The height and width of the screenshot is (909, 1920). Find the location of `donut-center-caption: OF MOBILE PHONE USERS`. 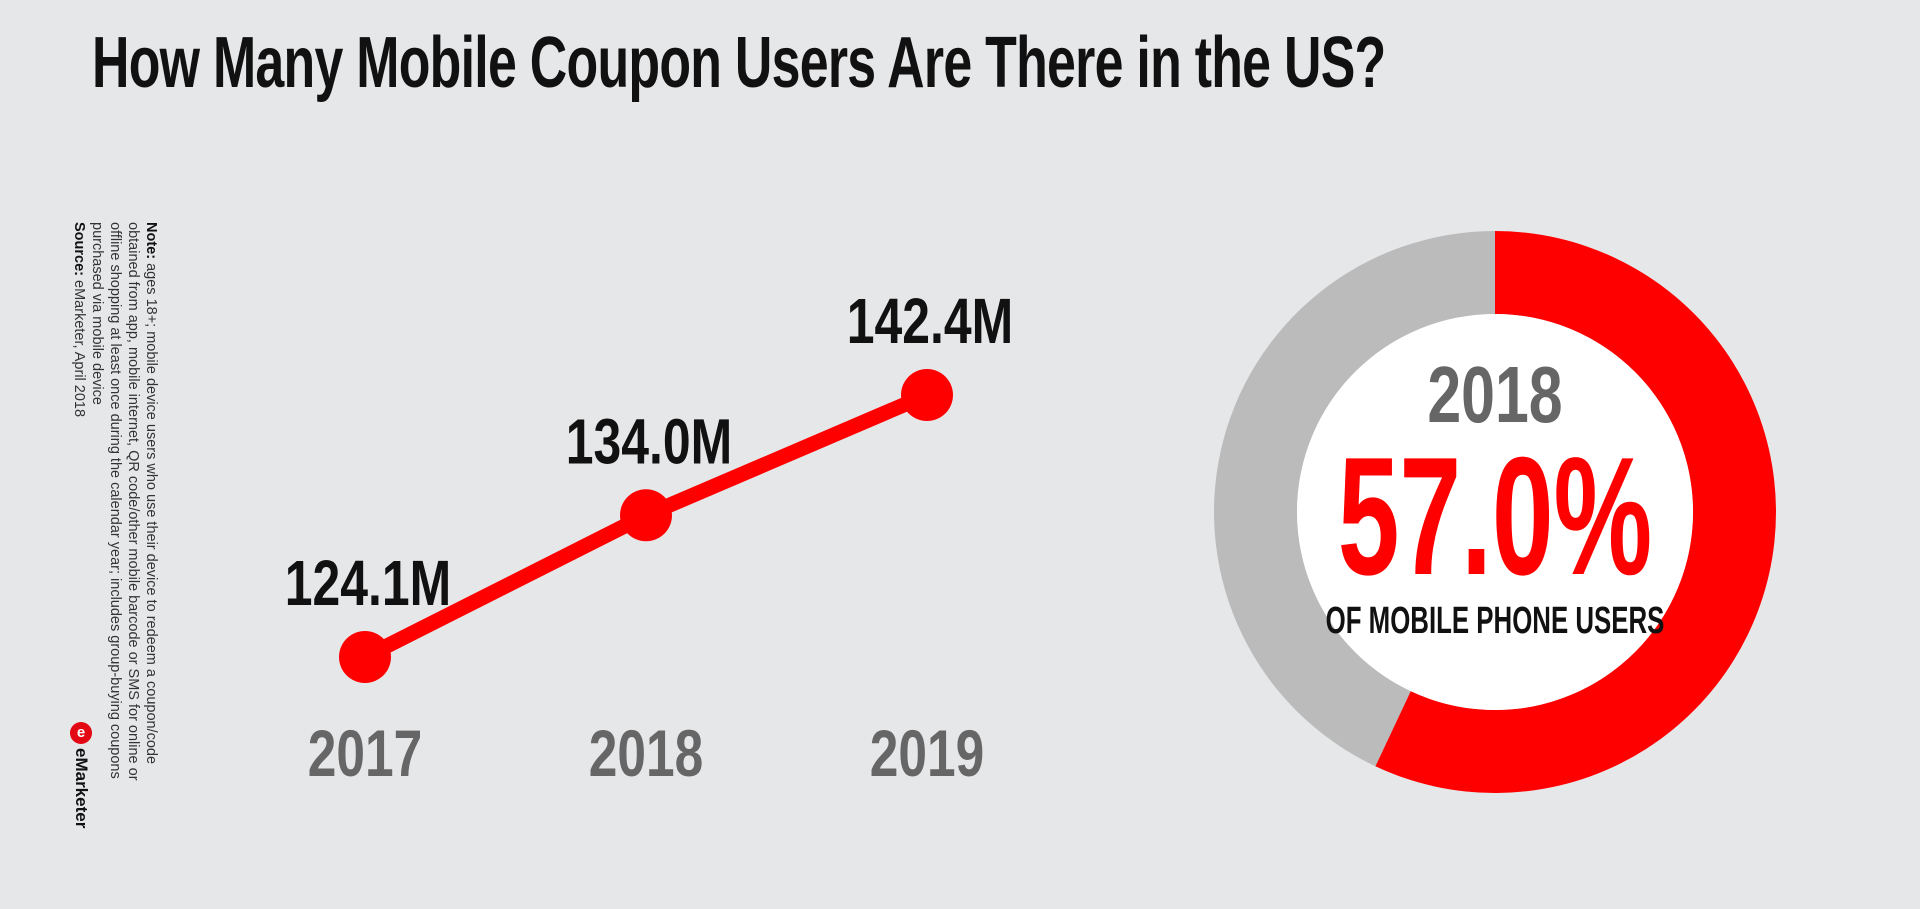

donut-center-caption: OF MOBILE PHONE USERS is located at coordinates (1495, 620).